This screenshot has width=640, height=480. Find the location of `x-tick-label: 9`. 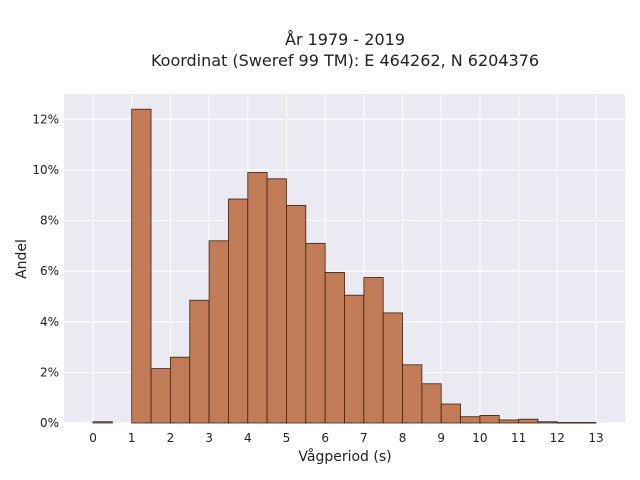

x-tick-label: 9 is located at coordinates (441, 438).